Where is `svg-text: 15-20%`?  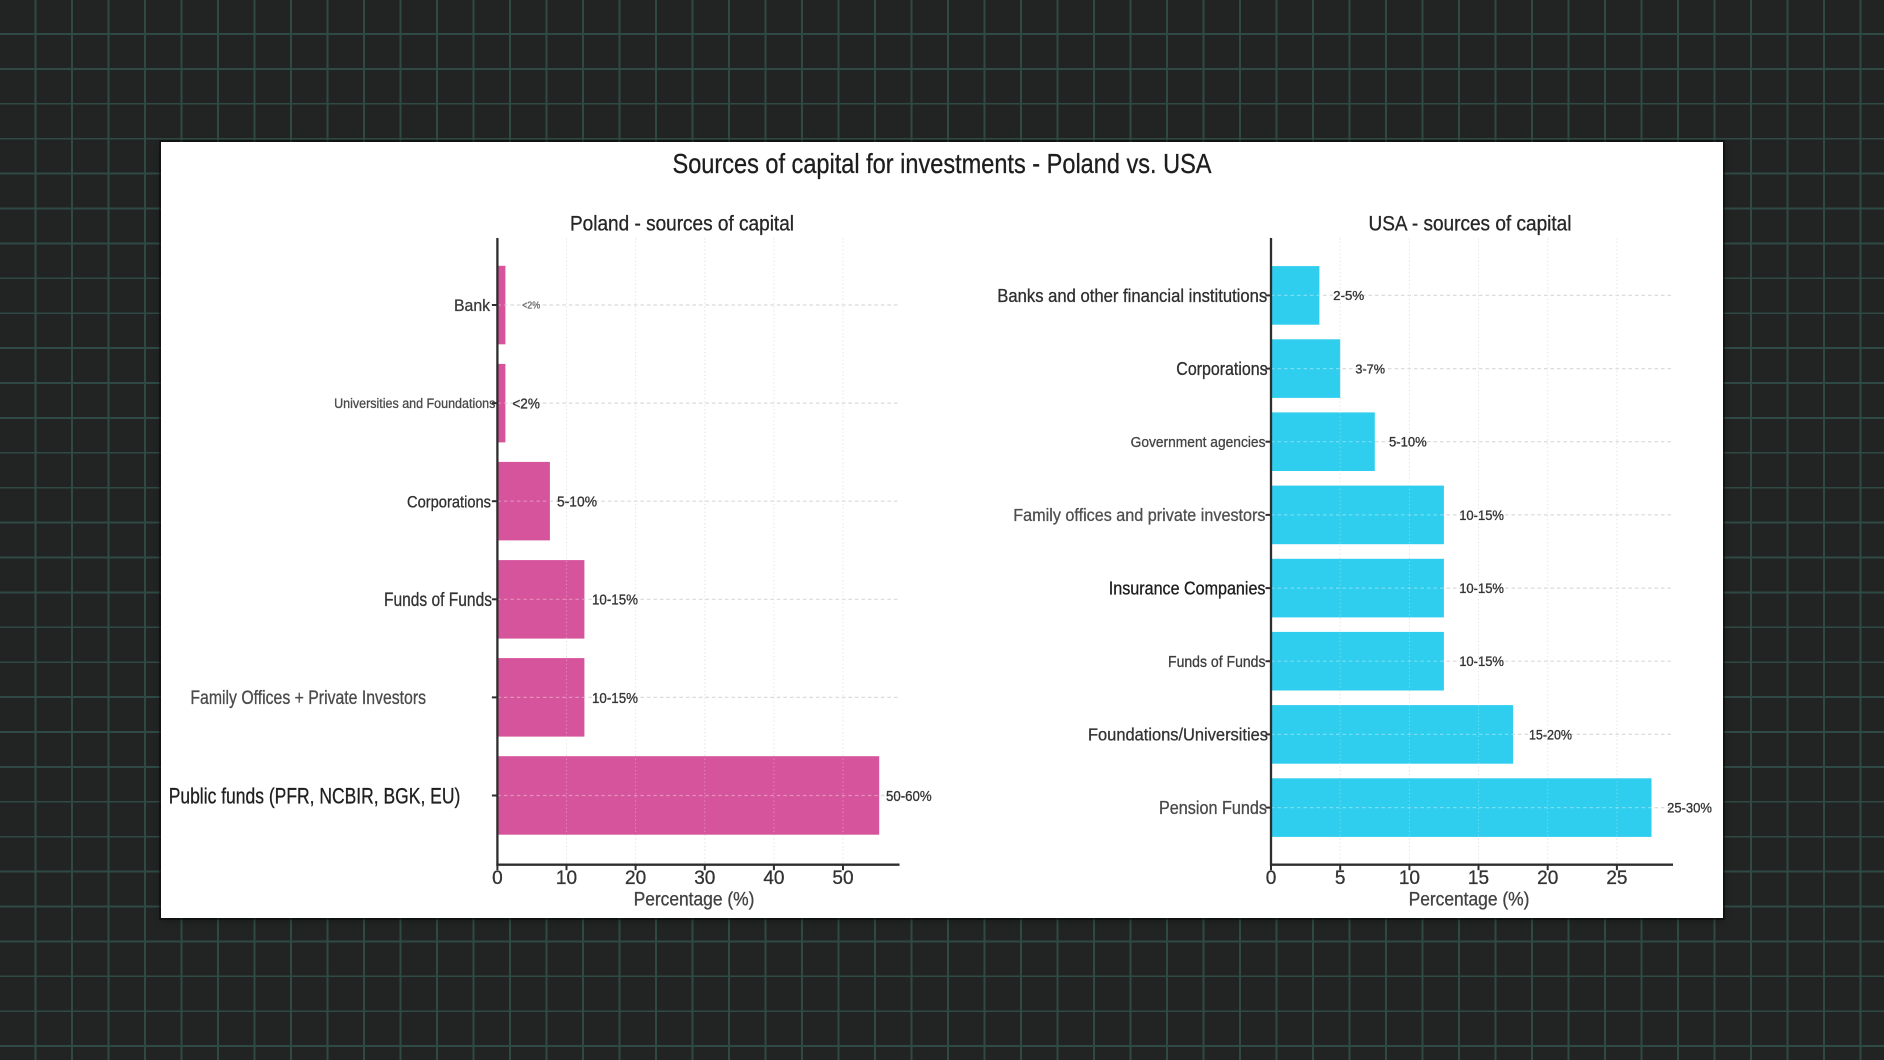
svg-text: 15-20% is located at coordinates (1550, 734).